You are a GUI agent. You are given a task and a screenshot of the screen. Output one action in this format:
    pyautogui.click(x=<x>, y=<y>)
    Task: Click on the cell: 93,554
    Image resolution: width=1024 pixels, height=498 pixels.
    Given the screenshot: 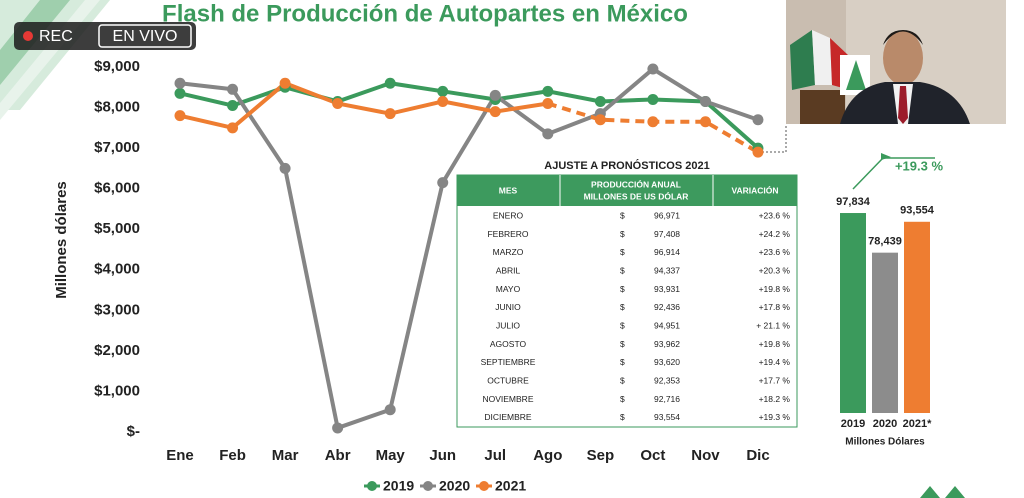 What is the action you would take?
    pyautogui.click(x=667, y=417)
    